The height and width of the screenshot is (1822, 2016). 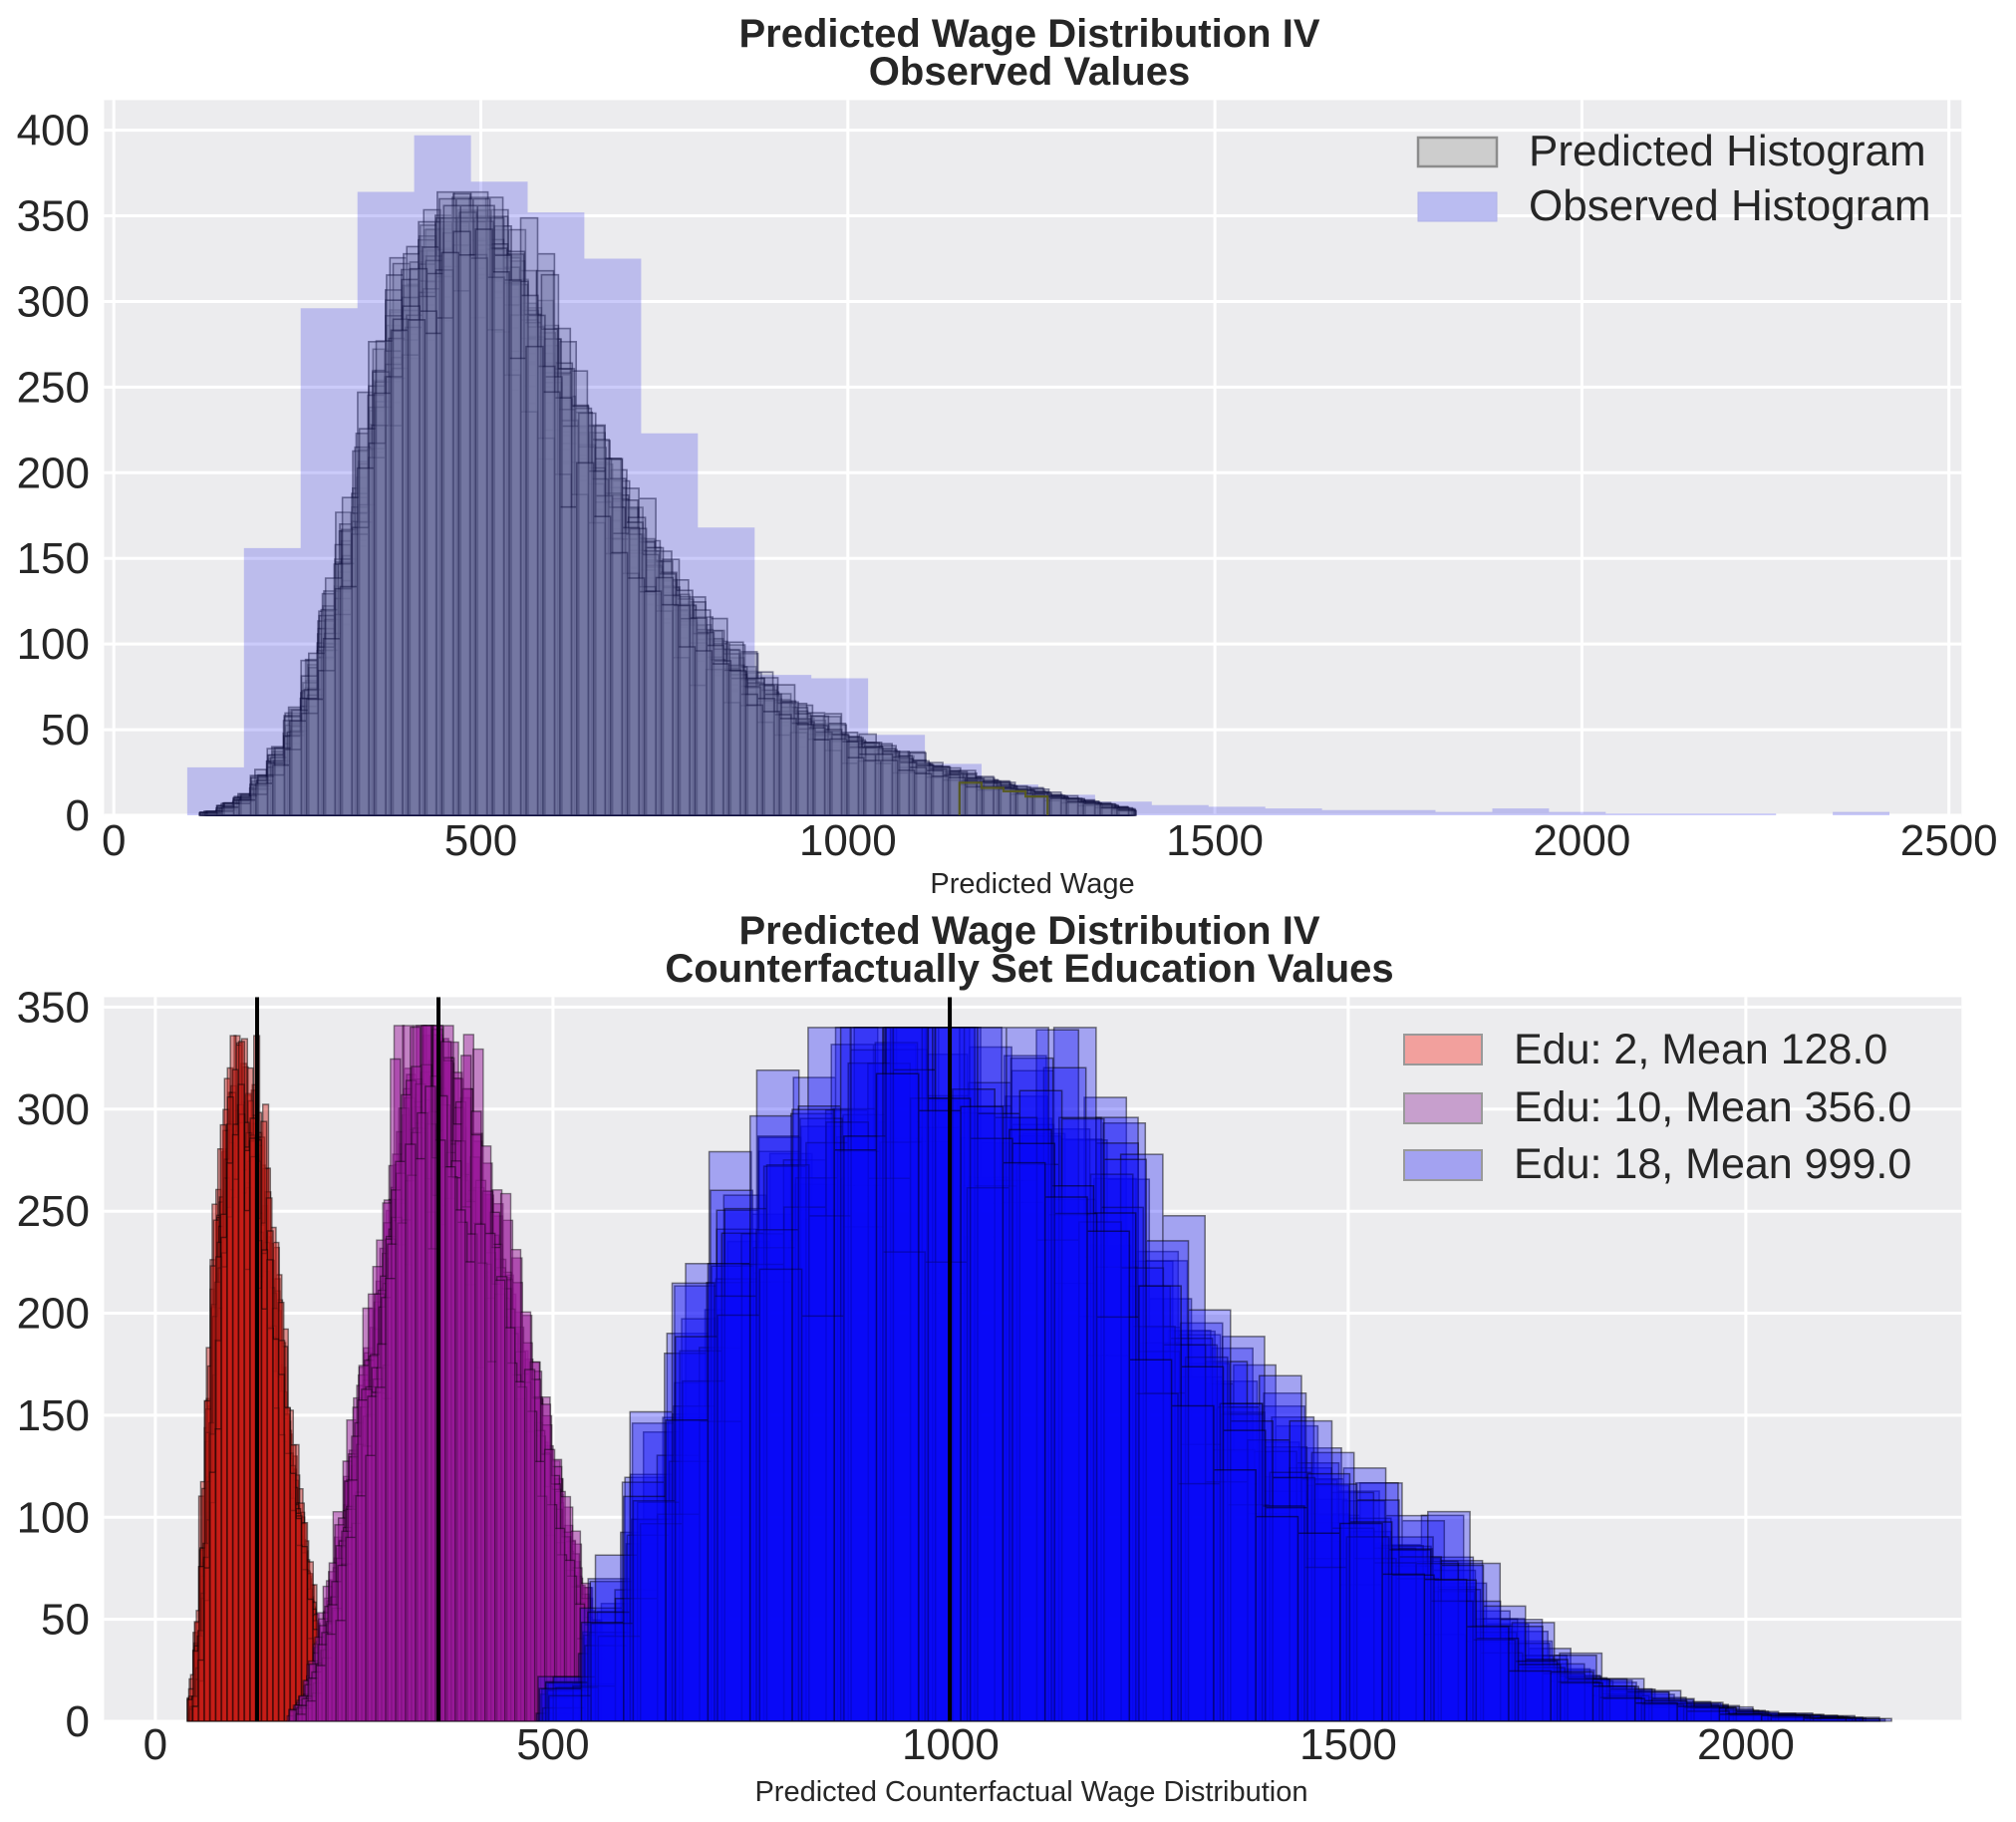 I want to click on svg-text: Edu: 10, Mean 356.0, so click(x=1712, y=1107).